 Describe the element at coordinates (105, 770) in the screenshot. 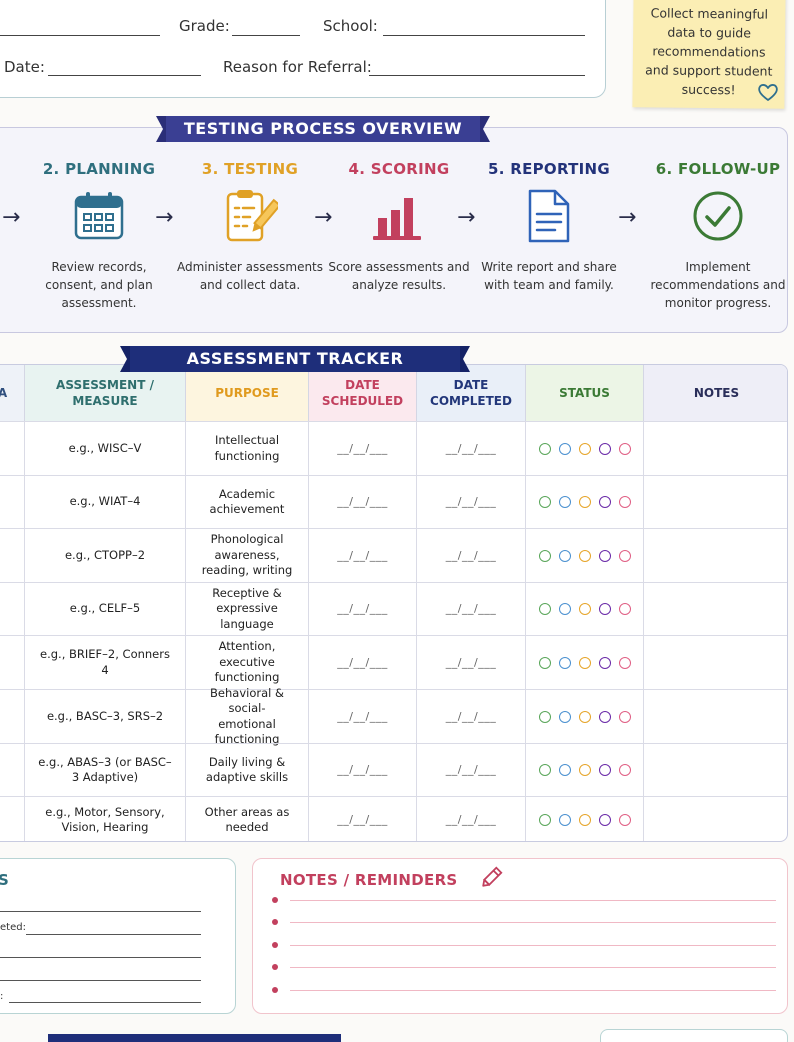

I see `measure-cell: e.g., ABAS–3 (or BASC–3 Adaptive)` at that location.